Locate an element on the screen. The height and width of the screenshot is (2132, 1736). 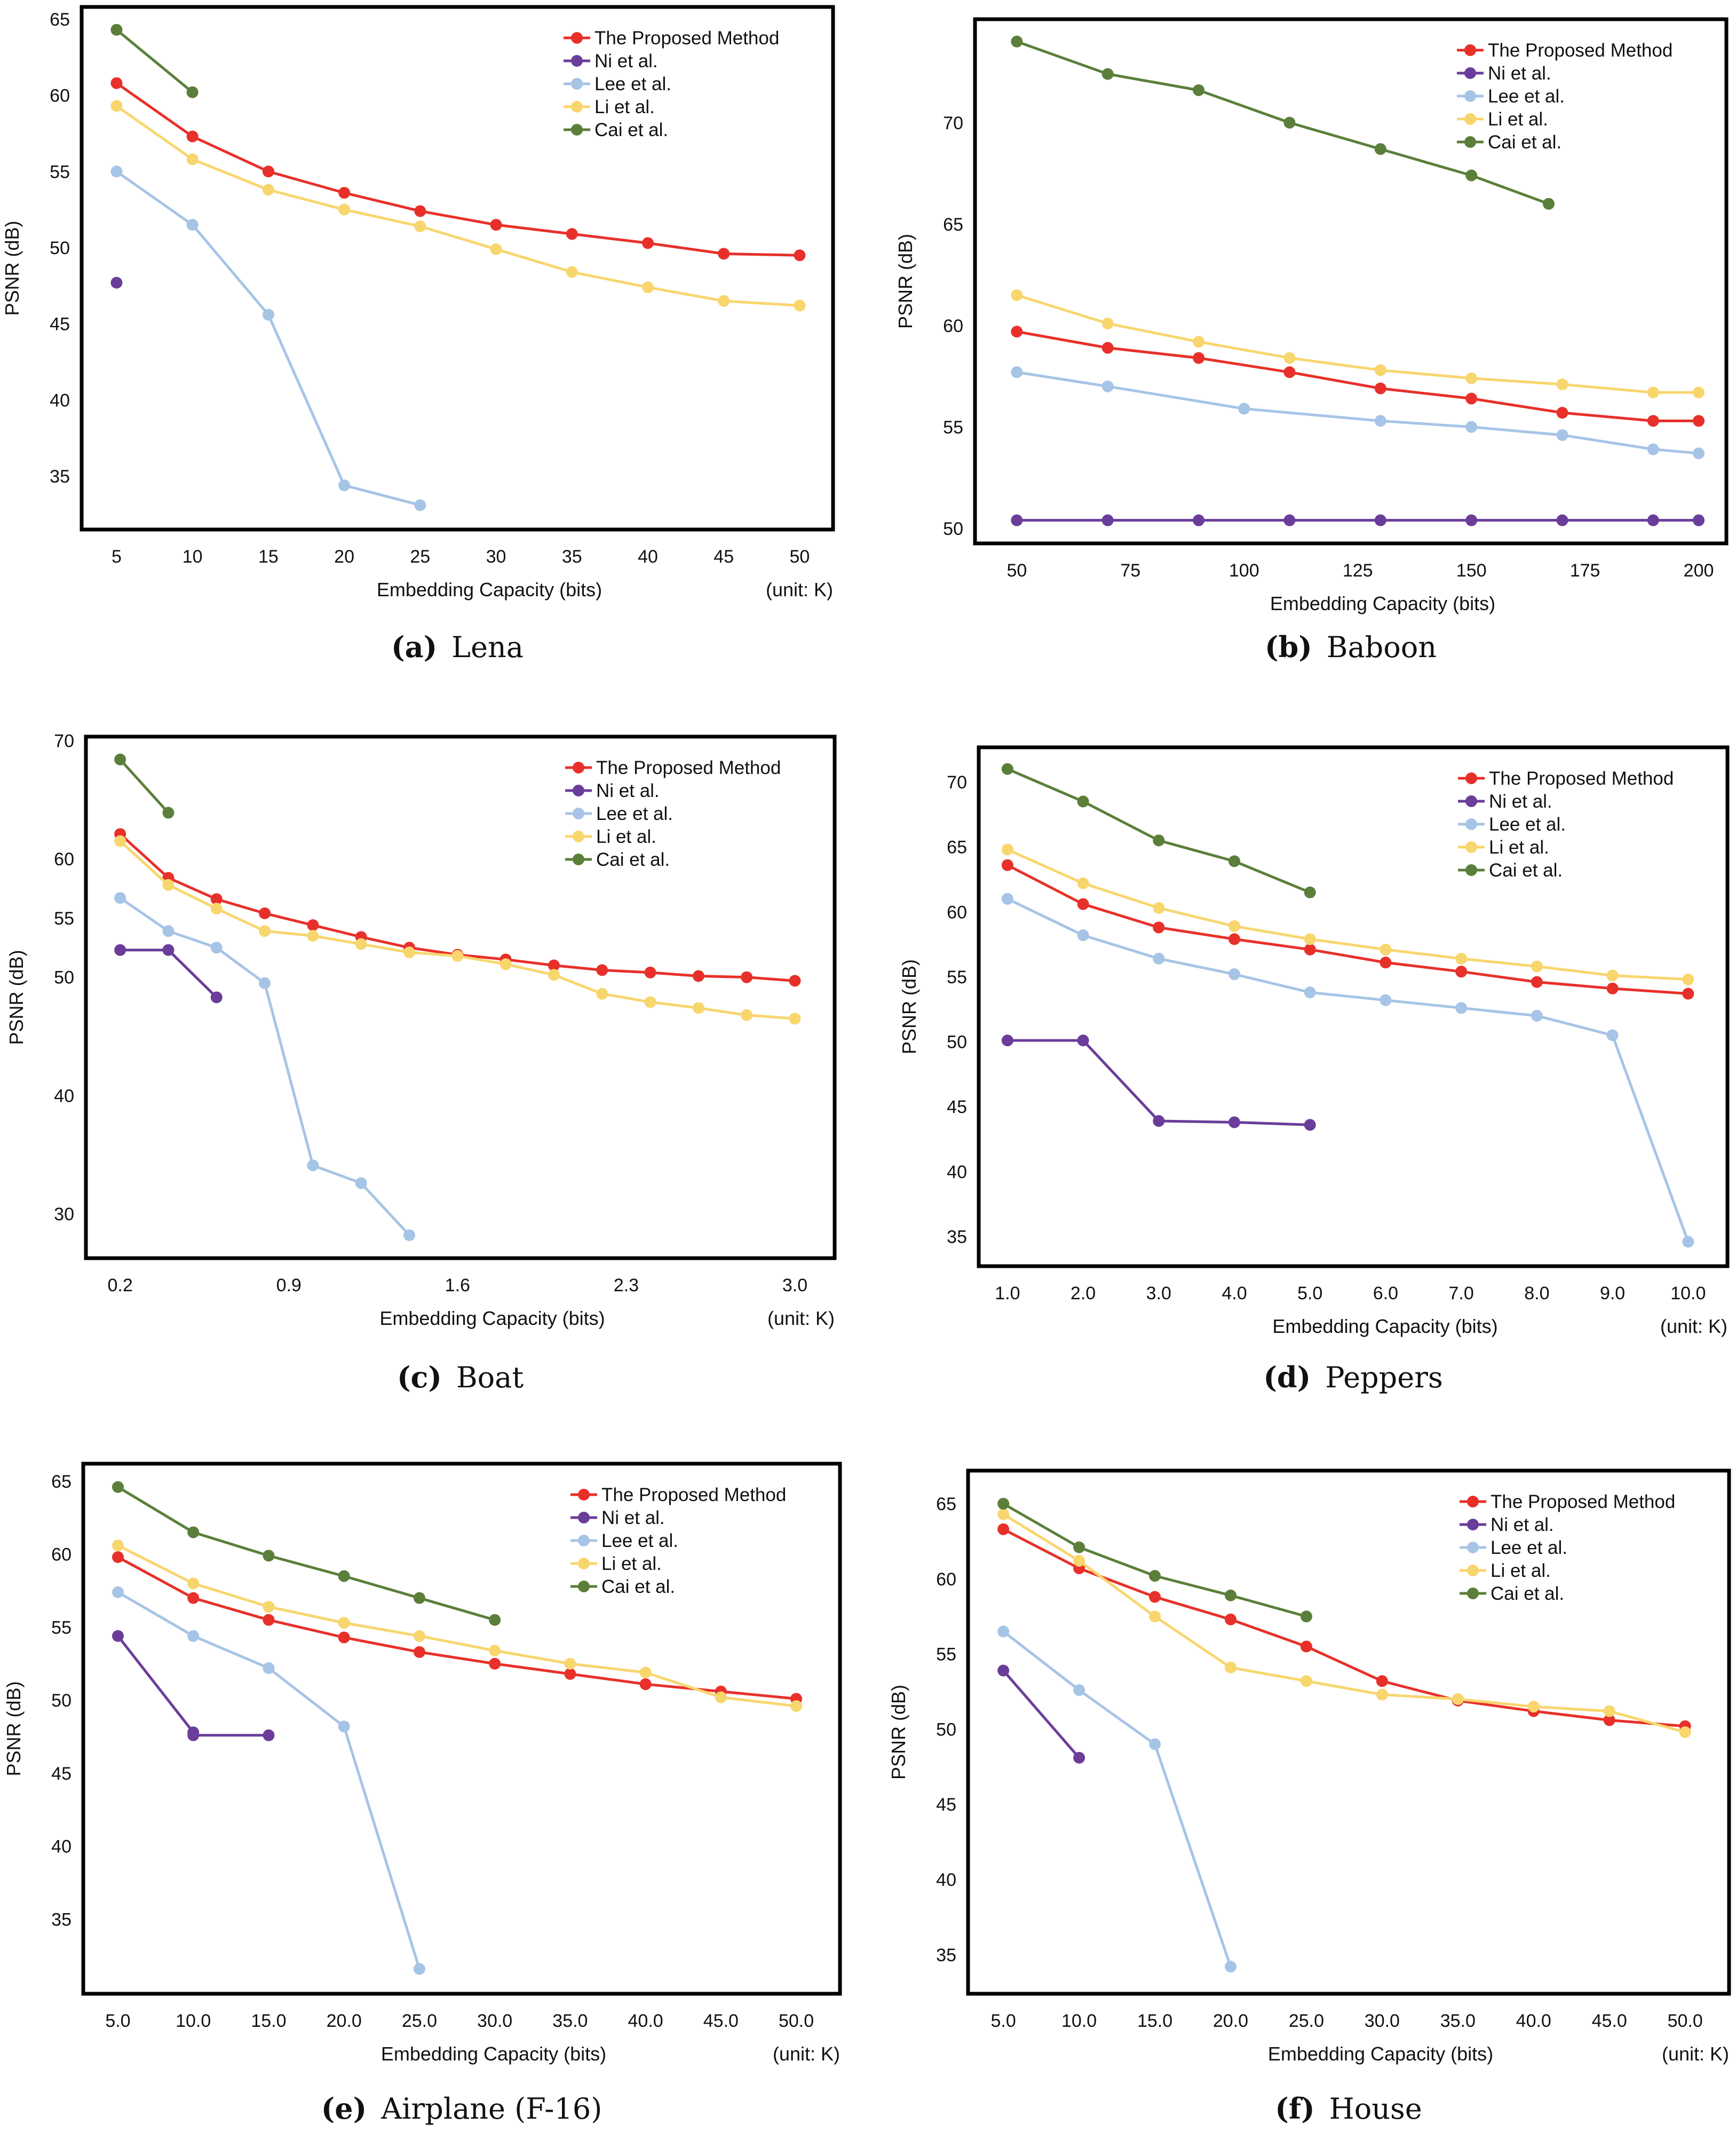
y-axis-label: PSNR (dB) is located at coordinates (14, 1729).